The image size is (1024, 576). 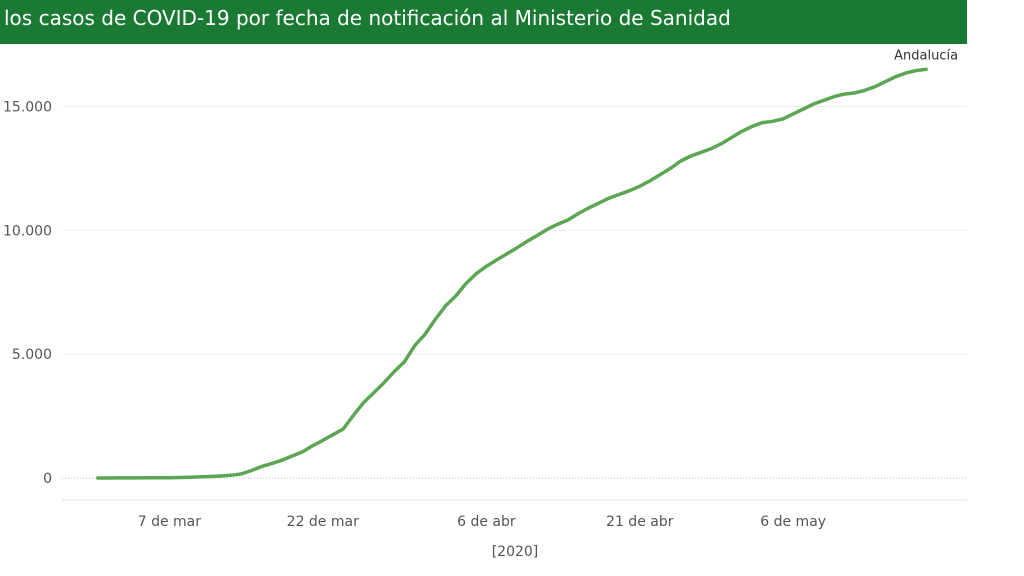 What do you see at coordinates (27, 231) in the screenshot?
I see `y-tick-label: 10.000` at bounding box center [27, 231].